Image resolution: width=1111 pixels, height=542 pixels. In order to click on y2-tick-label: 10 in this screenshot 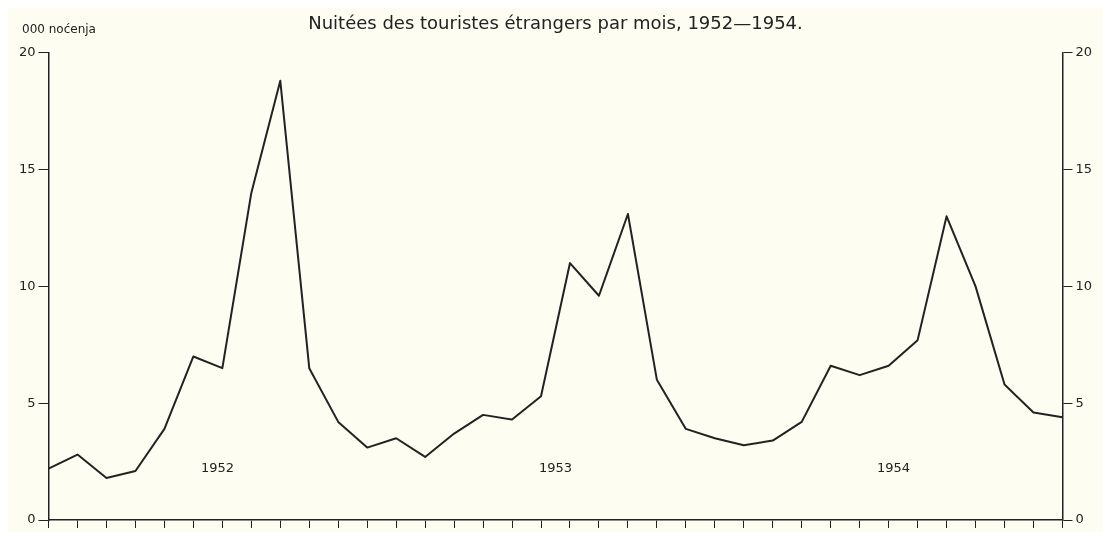, I will do `click(1083, 285)`.